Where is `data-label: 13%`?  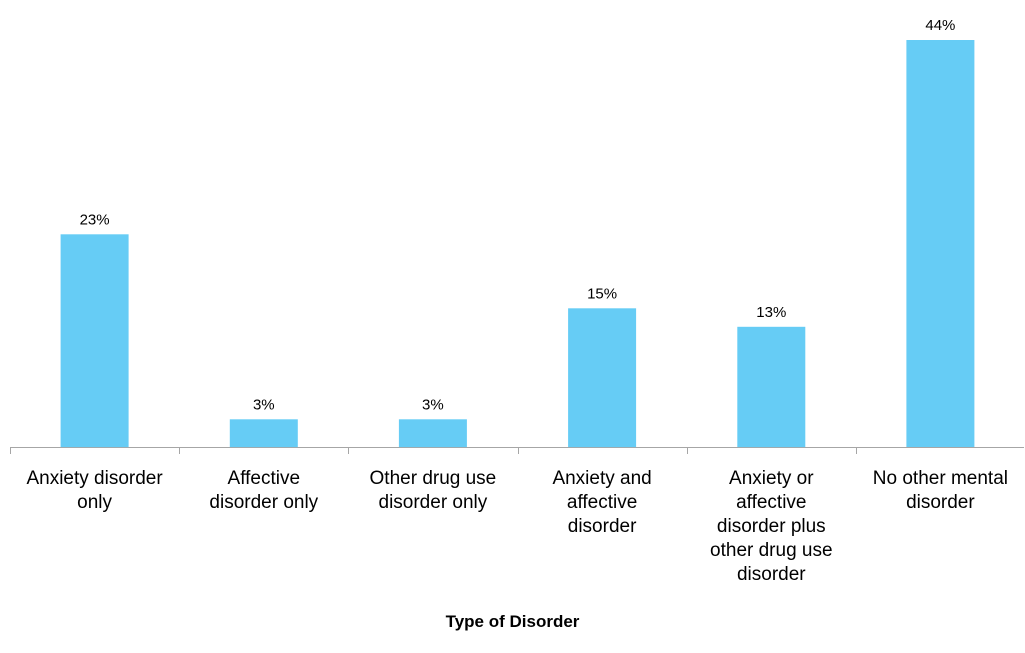
data-label: 13% is located at coordinates (771, 312).